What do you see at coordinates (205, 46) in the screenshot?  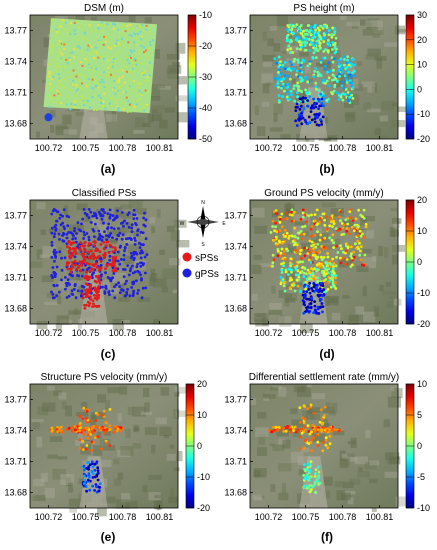 I see `colorbar-tick-label: -20` at bounding box center [205, 46].